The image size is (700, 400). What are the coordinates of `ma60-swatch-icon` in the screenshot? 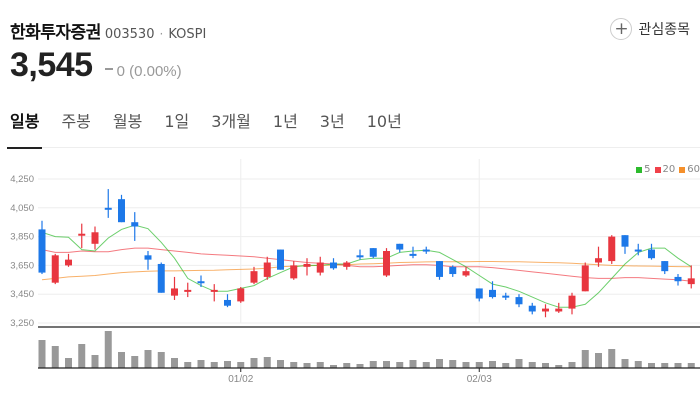 It's located at (682, 169).